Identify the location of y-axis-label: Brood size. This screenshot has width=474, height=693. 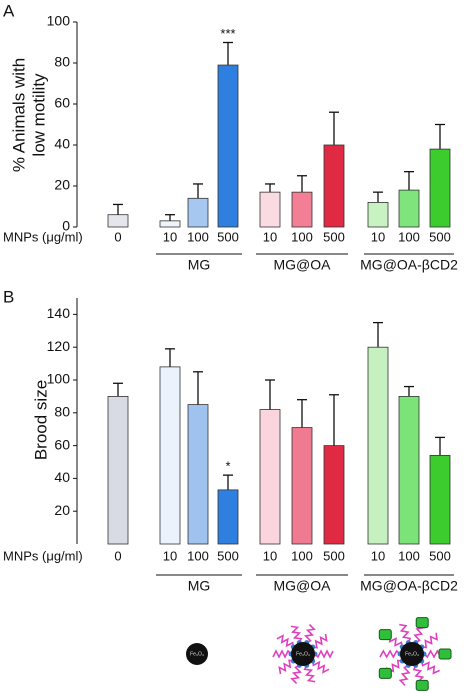
(40, 420).